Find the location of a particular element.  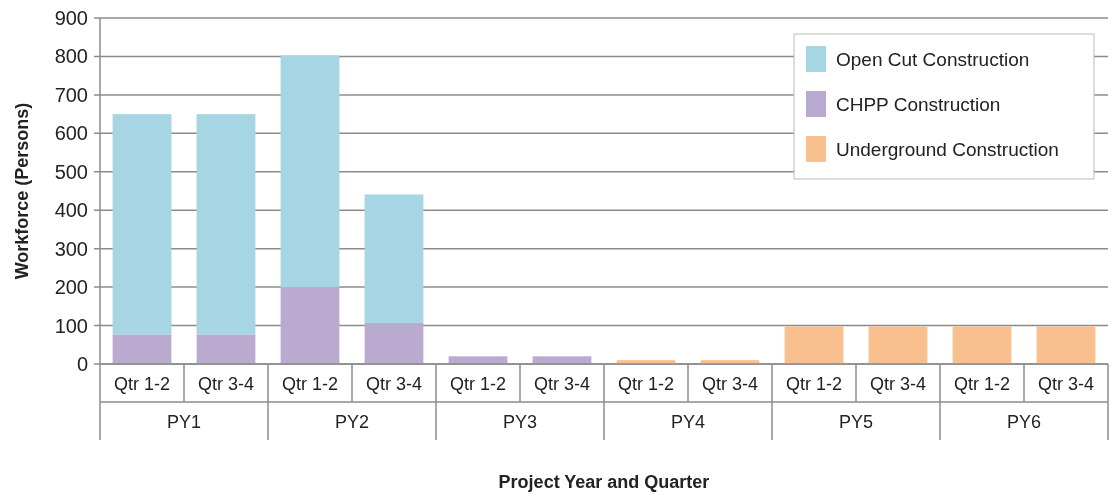

y-tick-label: 200 is located at coordinates (71, 287).